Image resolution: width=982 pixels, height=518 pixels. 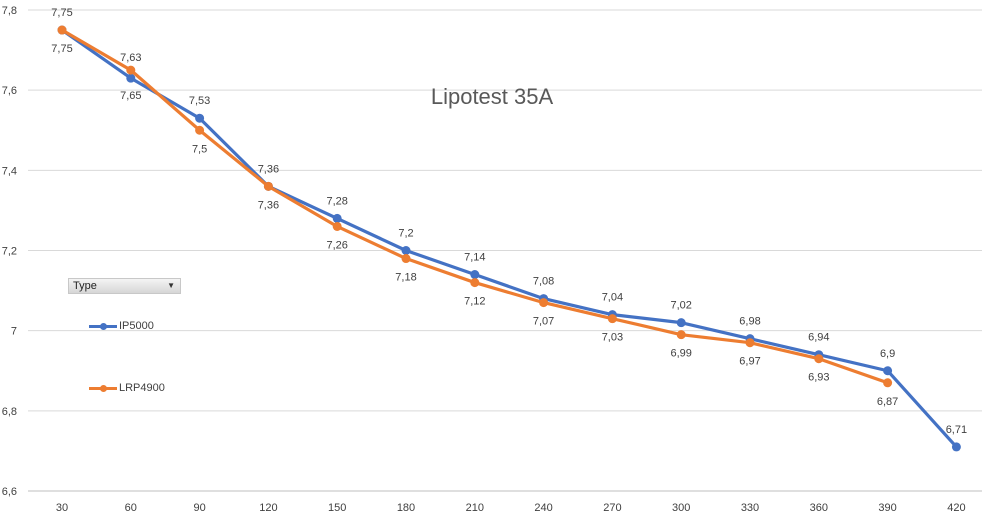 What do you see at coordinates (887, 354) in the screenshot?
I see `data-label: 6,9` at bounding box center [887, 354].